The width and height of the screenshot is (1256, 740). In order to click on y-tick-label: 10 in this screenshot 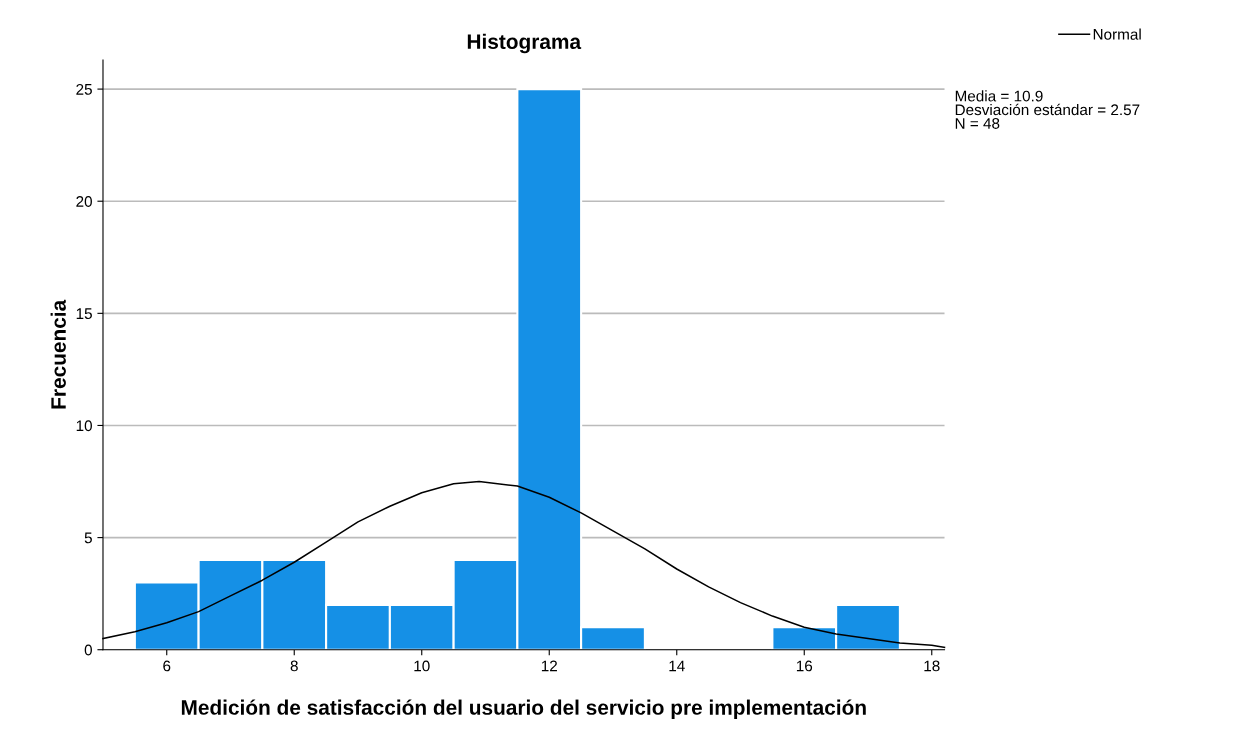, I will do `click(84, 426)`.